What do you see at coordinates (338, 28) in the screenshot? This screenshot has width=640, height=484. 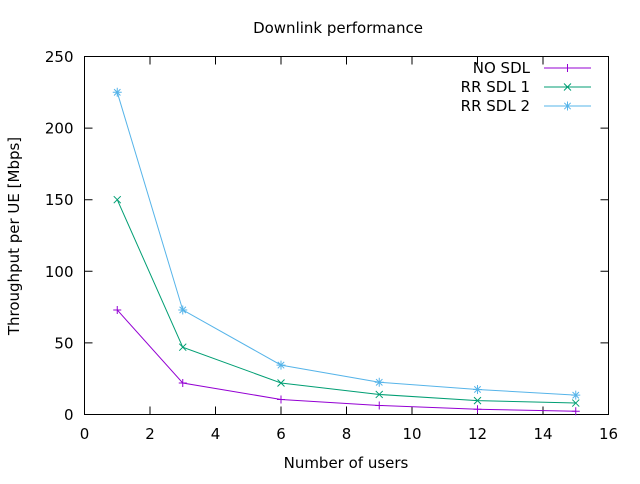 I see `chart-title: Downlink performance` at bounding box center [338, 28].